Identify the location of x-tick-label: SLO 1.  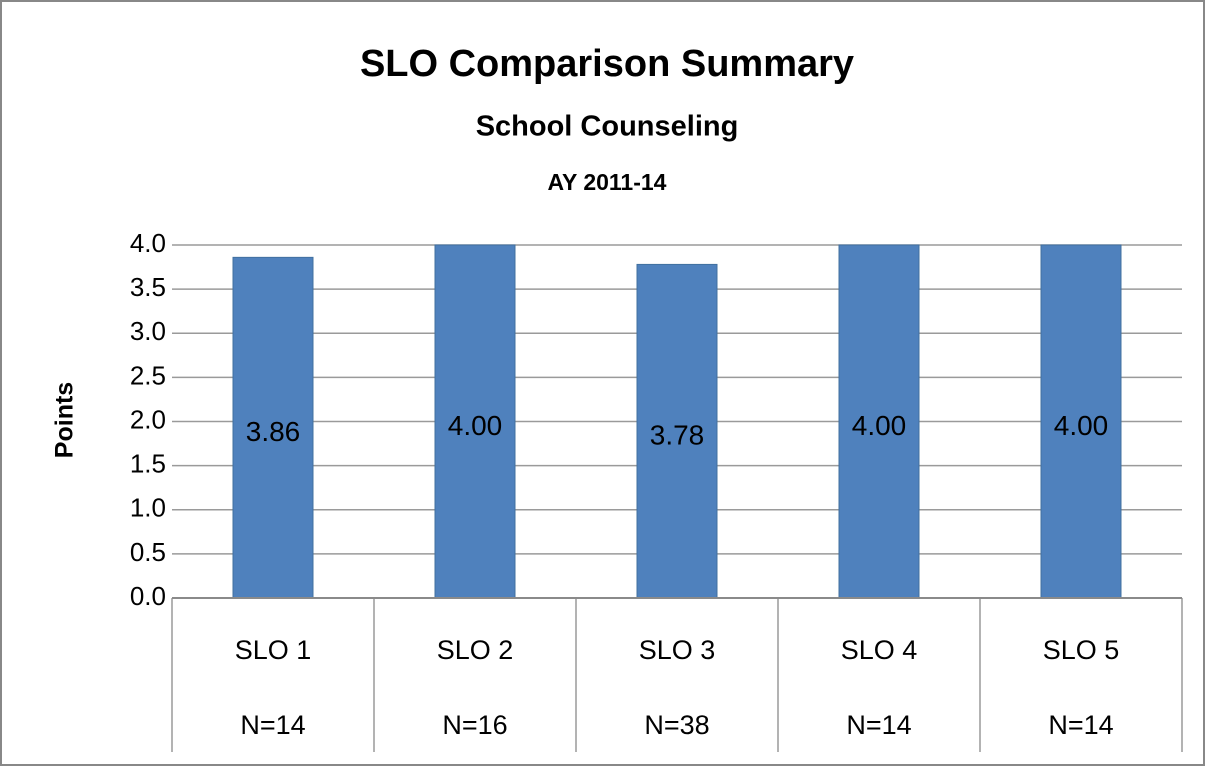
(273, 650).